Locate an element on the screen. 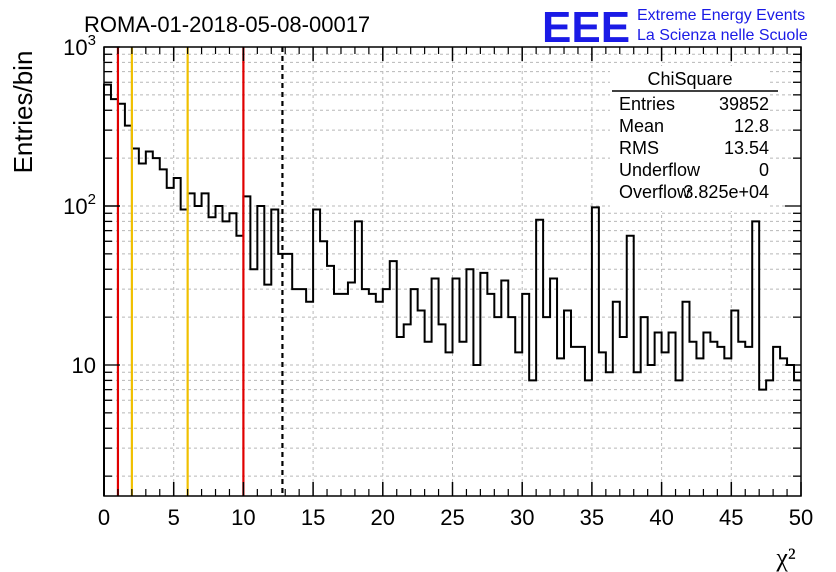  stats-box-bg is located at coordinates (690, 138).